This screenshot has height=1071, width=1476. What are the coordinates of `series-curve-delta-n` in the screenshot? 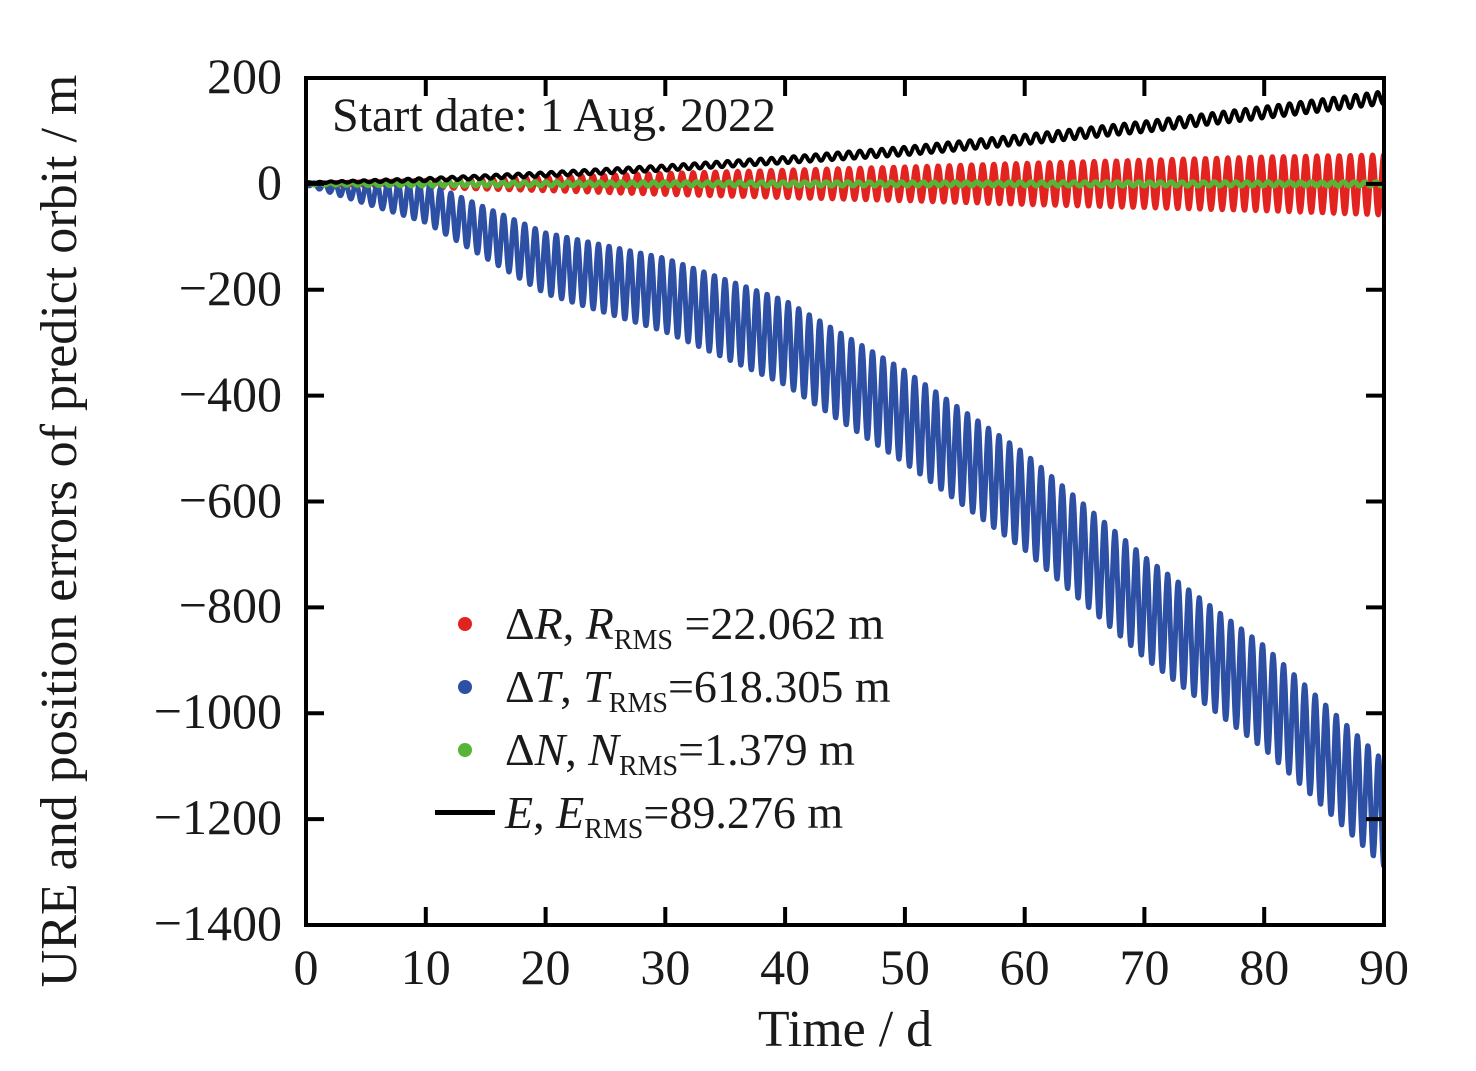 It's located at (845, 184).